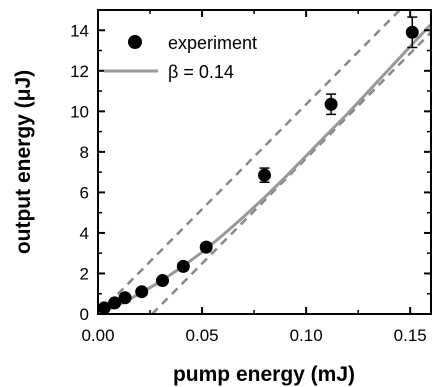 Image resolution: width=438 pixels, height=387 pixels. Describe the element at coordinates (79, 30) in the screenshot. I see `y-tick-label: 14` at that location.